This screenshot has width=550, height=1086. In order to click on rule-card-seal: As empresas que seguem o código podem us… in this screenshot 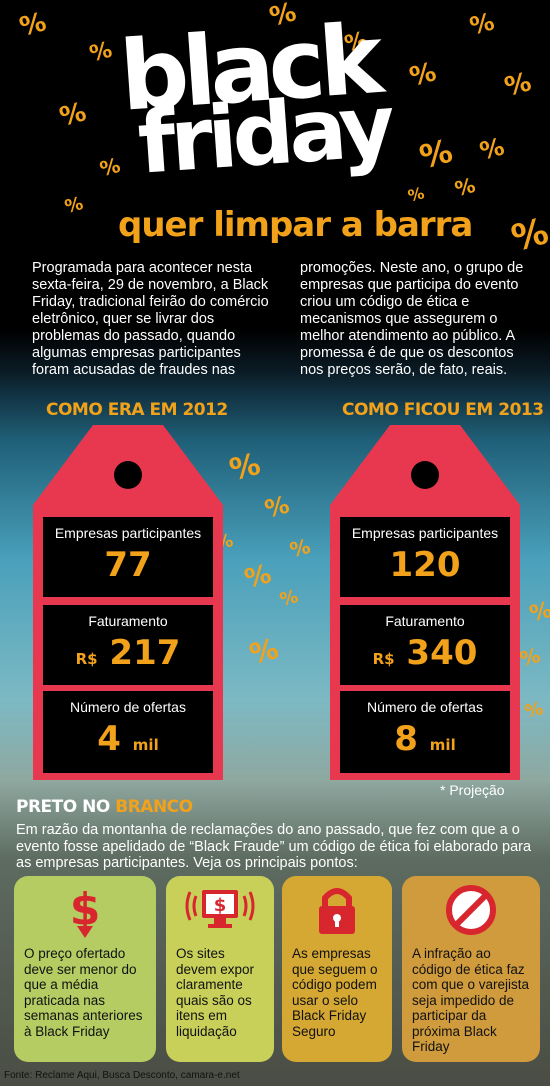, I will do `click(337, 969)`.